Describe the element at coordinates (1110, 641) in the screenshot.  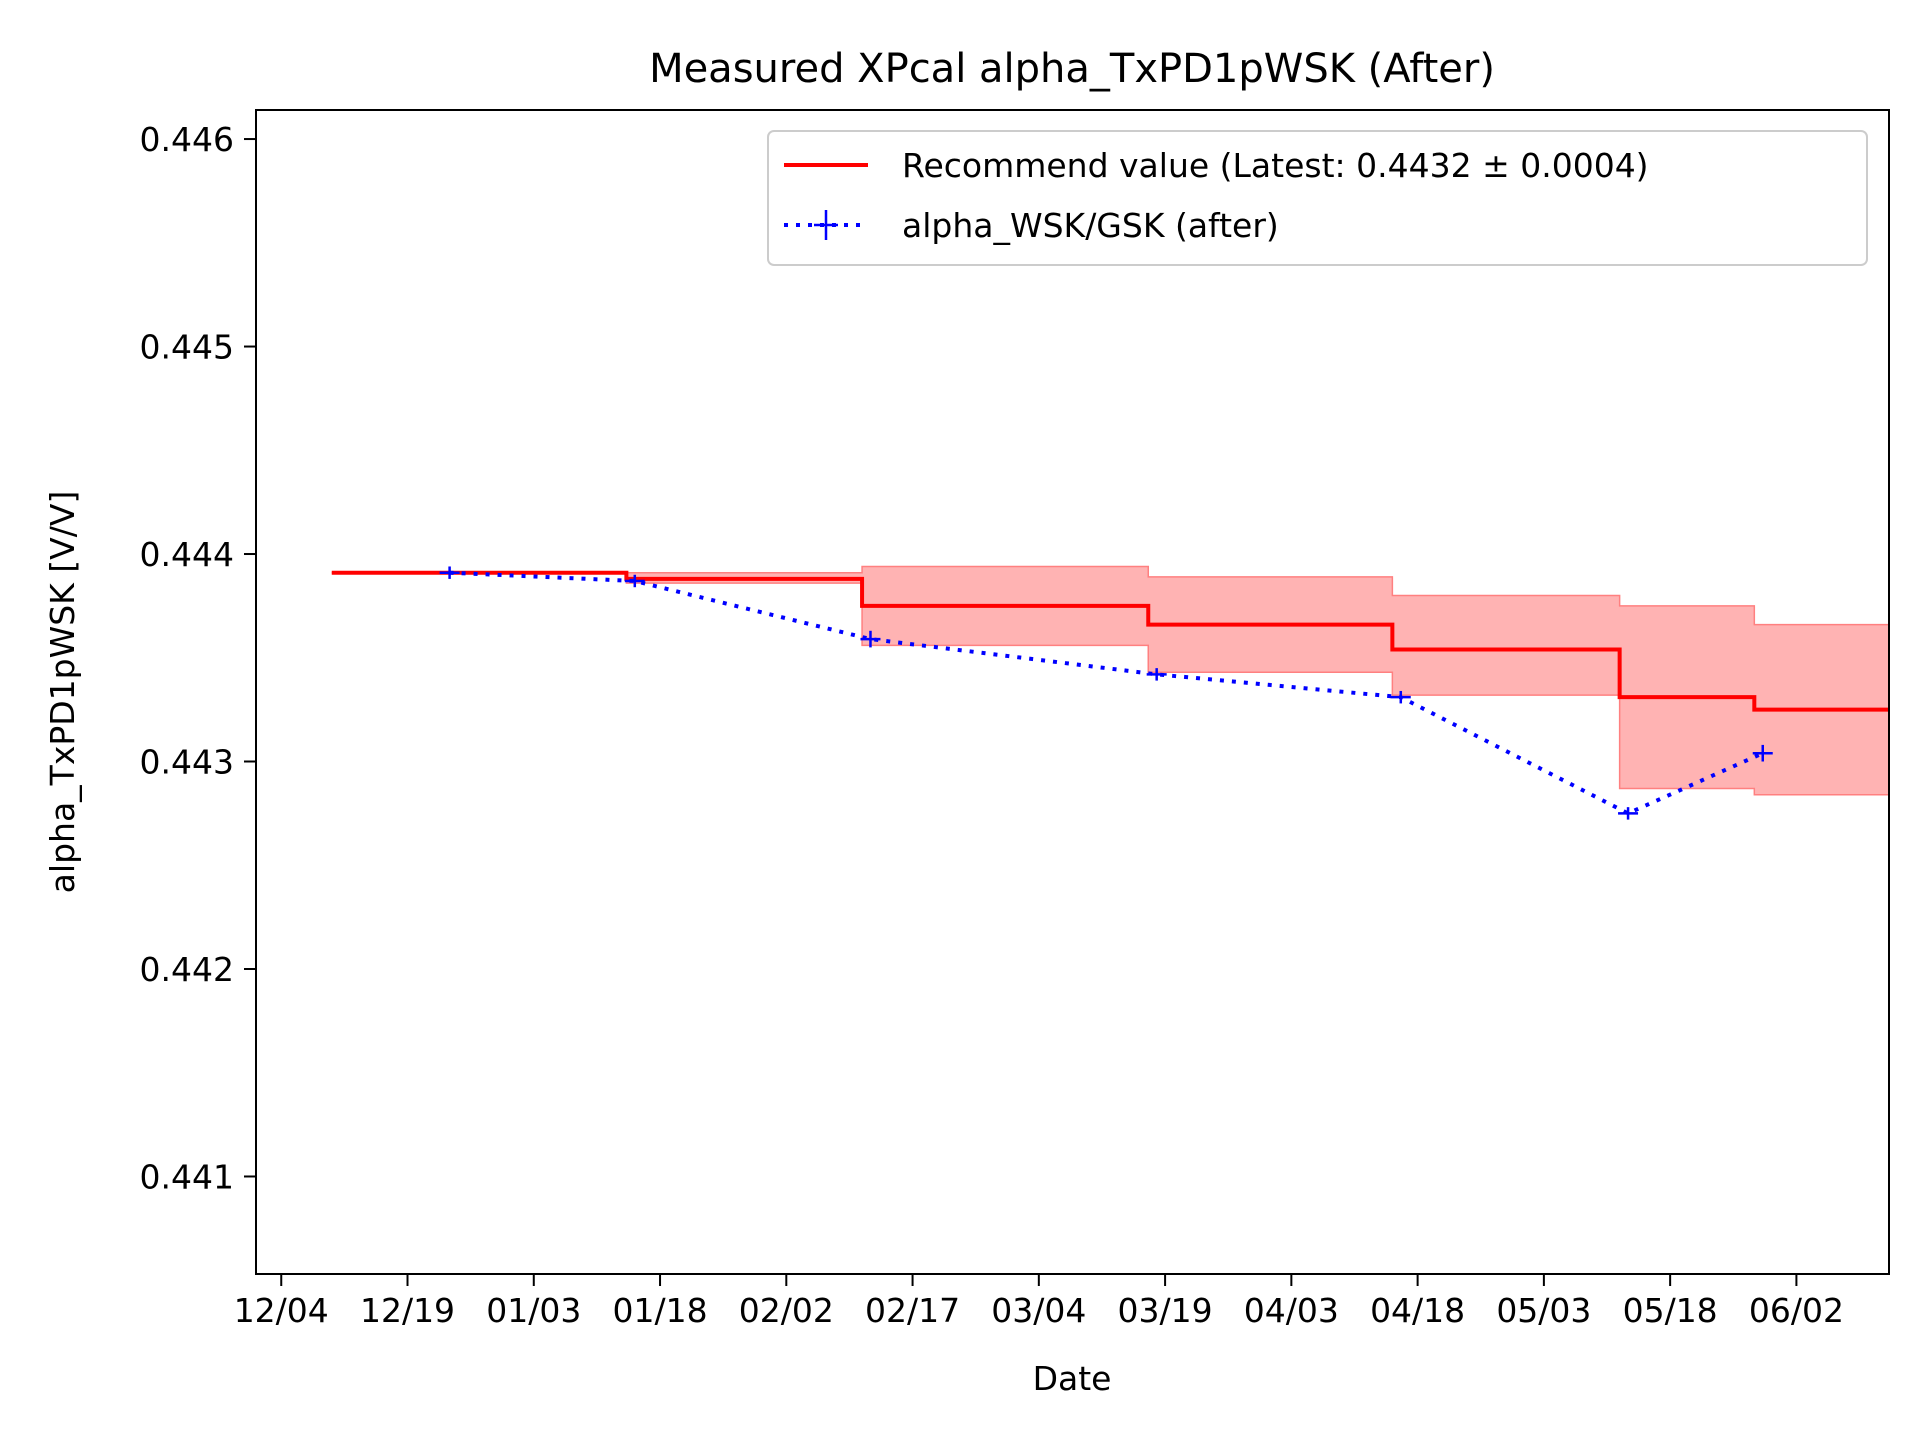
I see `recommend-value-line` at that location.